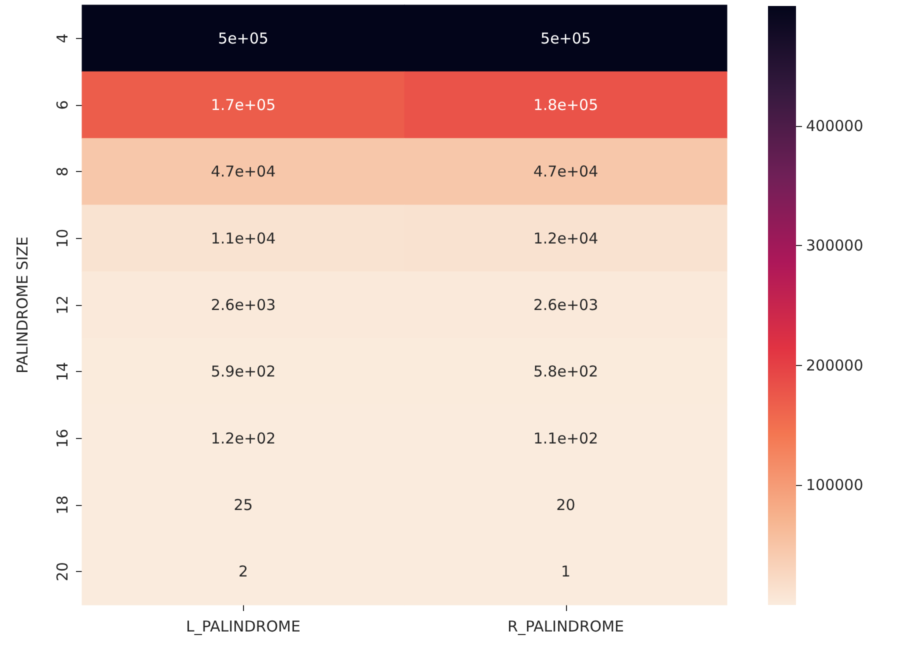 This screenshot has height=647, width=901. I want to click on data-label: 1.1e+04, so click(243, 238).